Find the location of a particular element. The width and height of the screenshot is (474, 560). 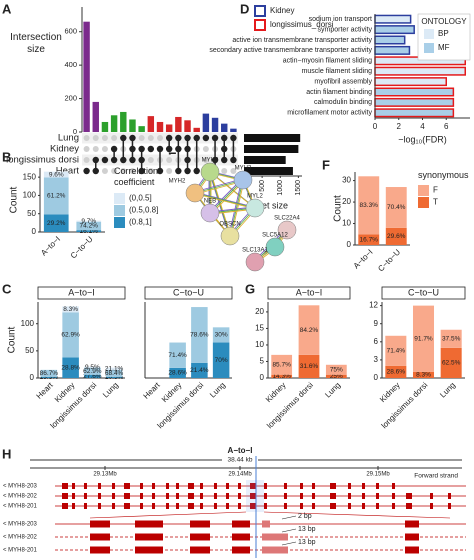

legend-label: (0,0.5] is located at coordinates (140, 198).